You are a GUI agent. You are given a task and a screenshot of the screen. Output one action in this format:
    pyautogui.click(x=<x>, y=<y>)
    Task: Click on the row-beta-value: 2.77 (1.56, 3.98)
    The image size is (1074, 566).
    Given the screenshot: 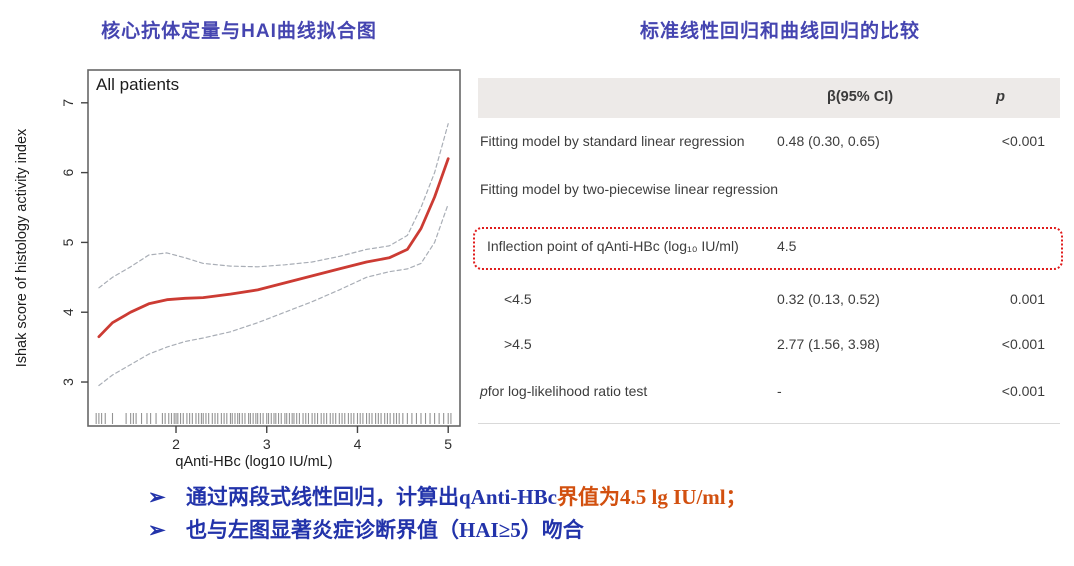 What is the action you would take?
    pyautogui.click(x=828, y=344)
    